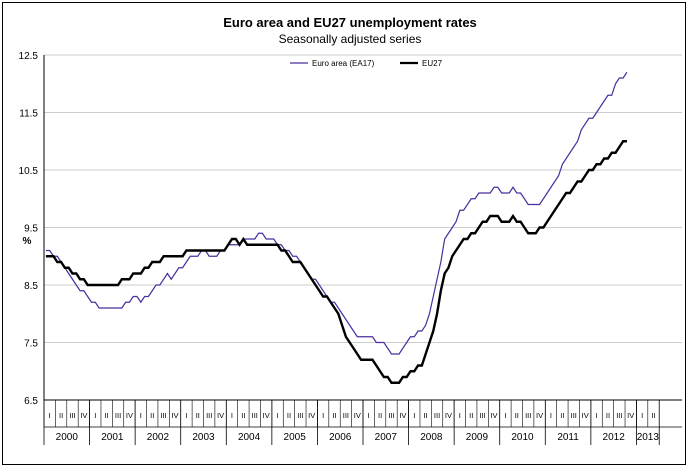  Describe the element at coordinates (614, 437) in the screenshot. I see `x-tick-label-year: 2012` at that location.